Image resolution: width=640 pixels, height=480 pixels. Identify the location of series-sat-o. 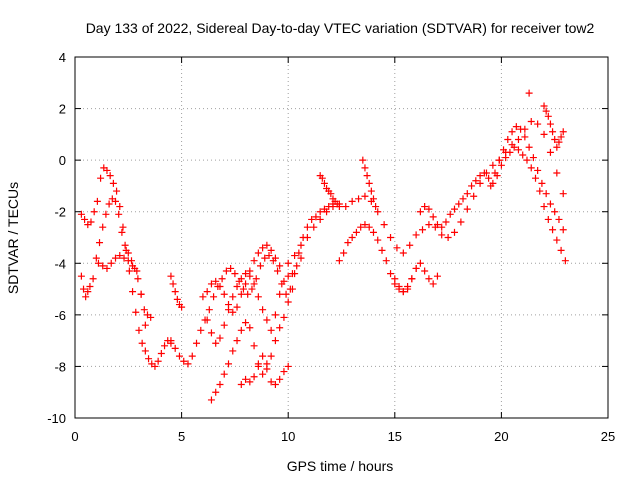
(492, 204).